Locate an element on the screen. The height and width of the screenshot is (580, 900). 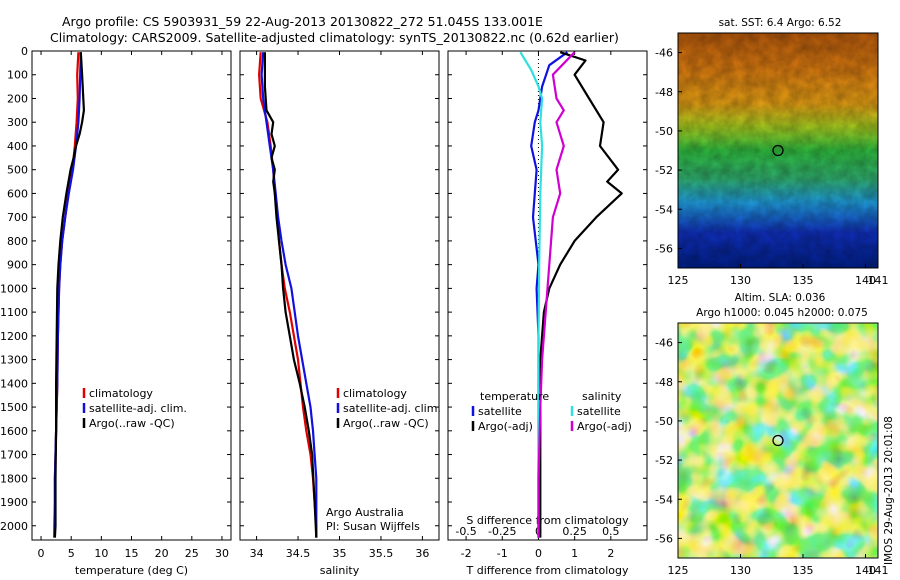
x-top-tick-label: -0.5 is located at coordinates (465, 531).